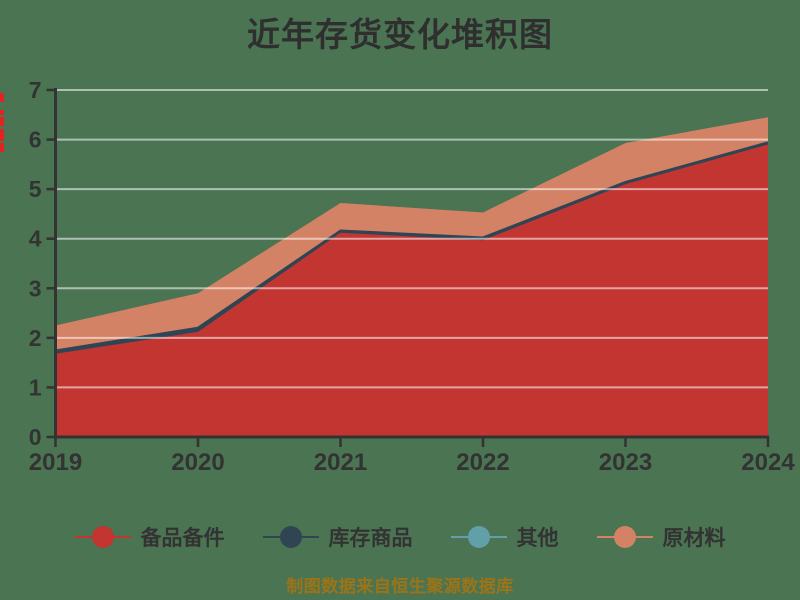  Describe the element at coordinates (35, 288) in the screenshot. I see `y-tick-label: 3` at that location.